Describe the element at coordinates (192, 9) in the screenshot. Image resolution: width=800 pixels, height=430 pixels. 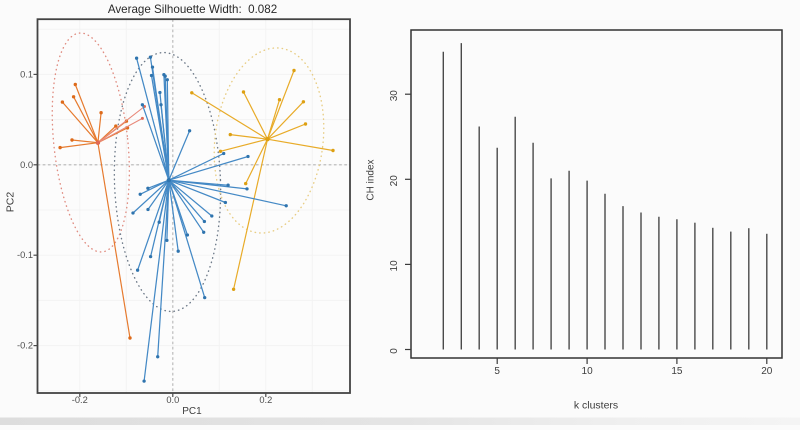
I see `svg-text:Average Silhouette Width: 0.0: Average Silhouette Width: 0.082` at that location.